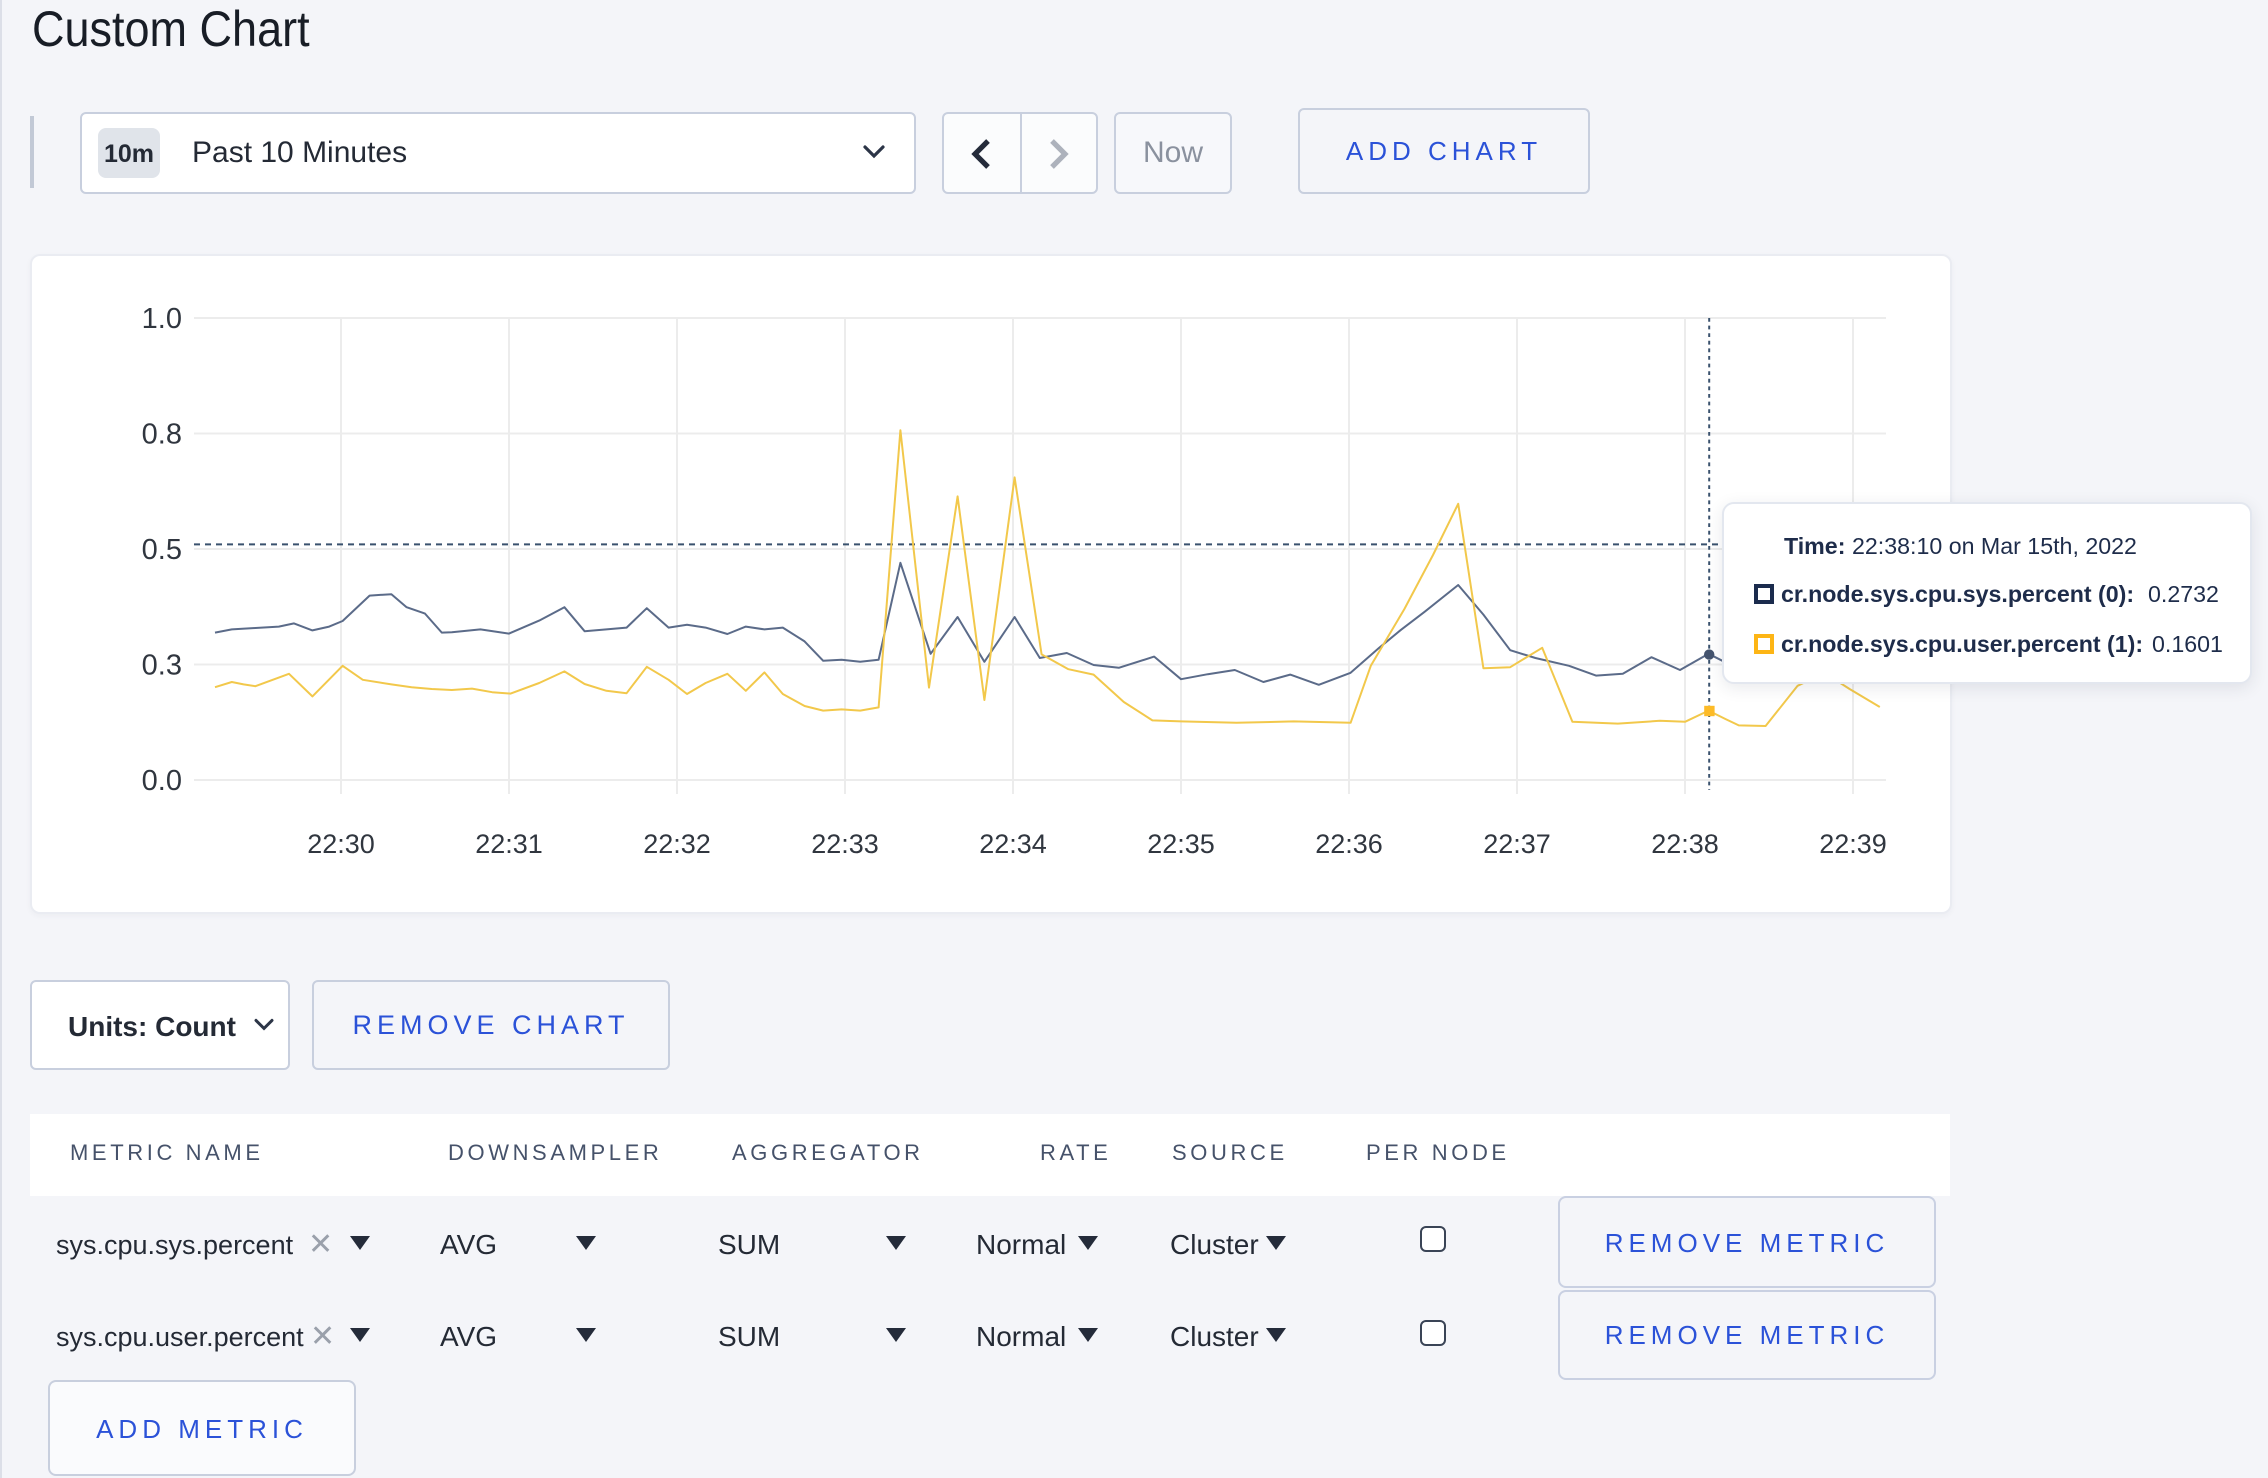  Describe the element at coordinates (1685, 844) in the screenshot. I see `svg-text: 22:38` at that location.